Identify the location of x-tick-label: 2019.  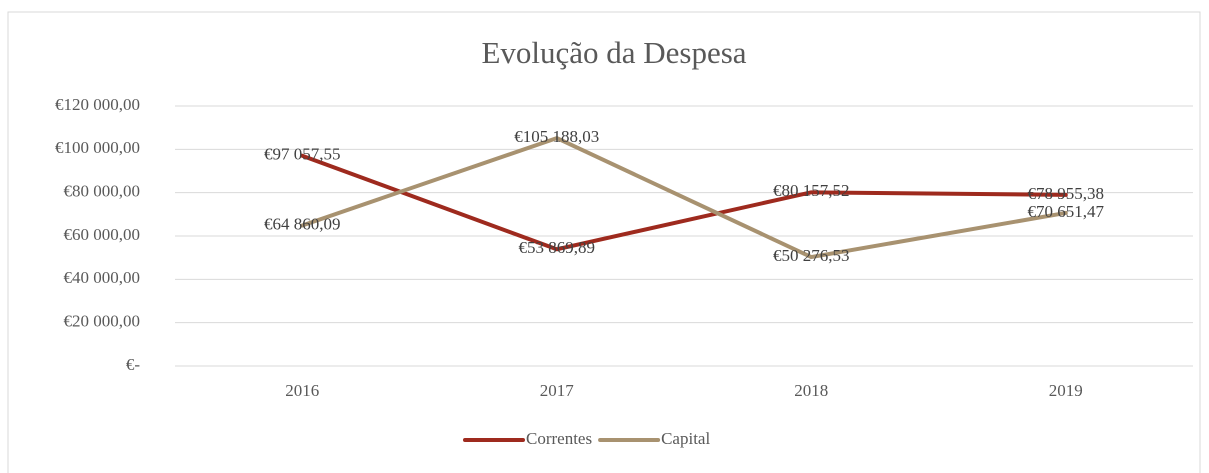
(1066, 390).